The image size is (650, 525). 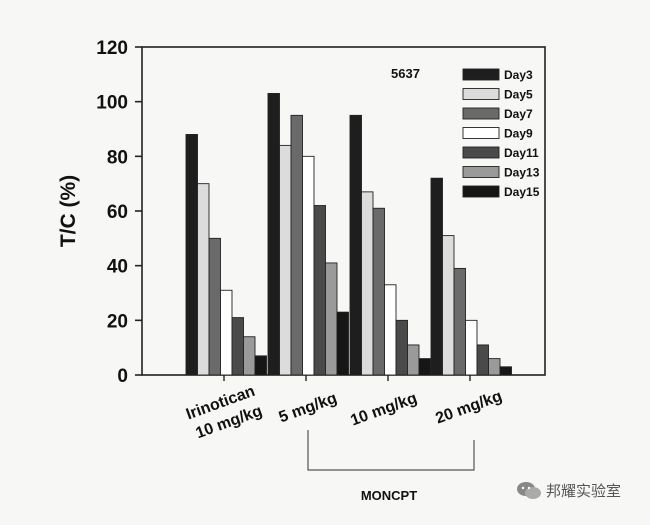 I want to click on legend-label: Day3, so click(x=518, y=75).